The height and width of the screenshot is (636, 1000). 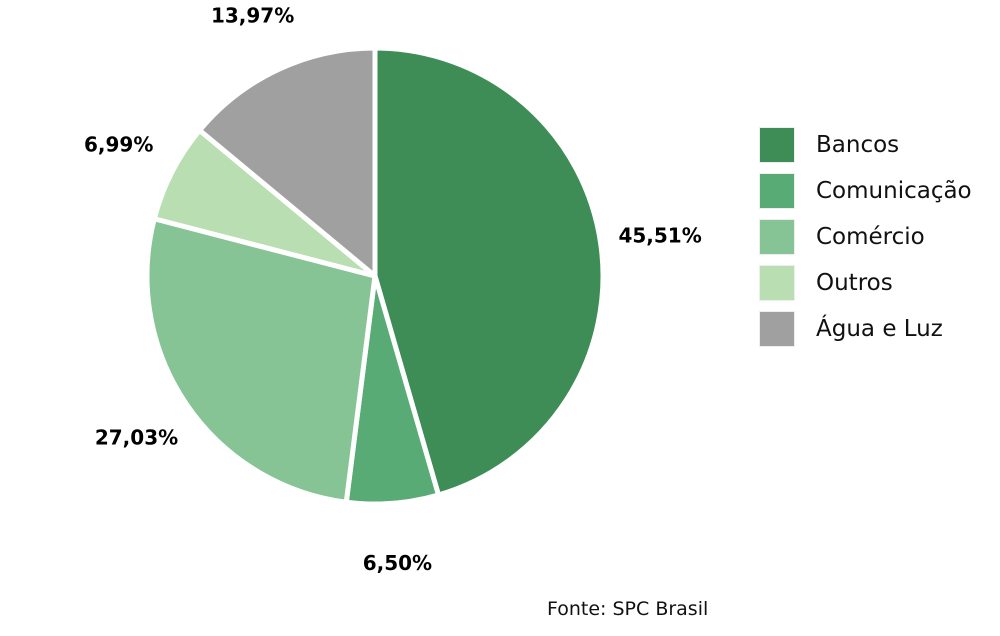 What do you see at coordinates (397, 563) in the screenshot?
I see `pie-label-comunicacao: 6,50%` at bounding box center [397, 563].